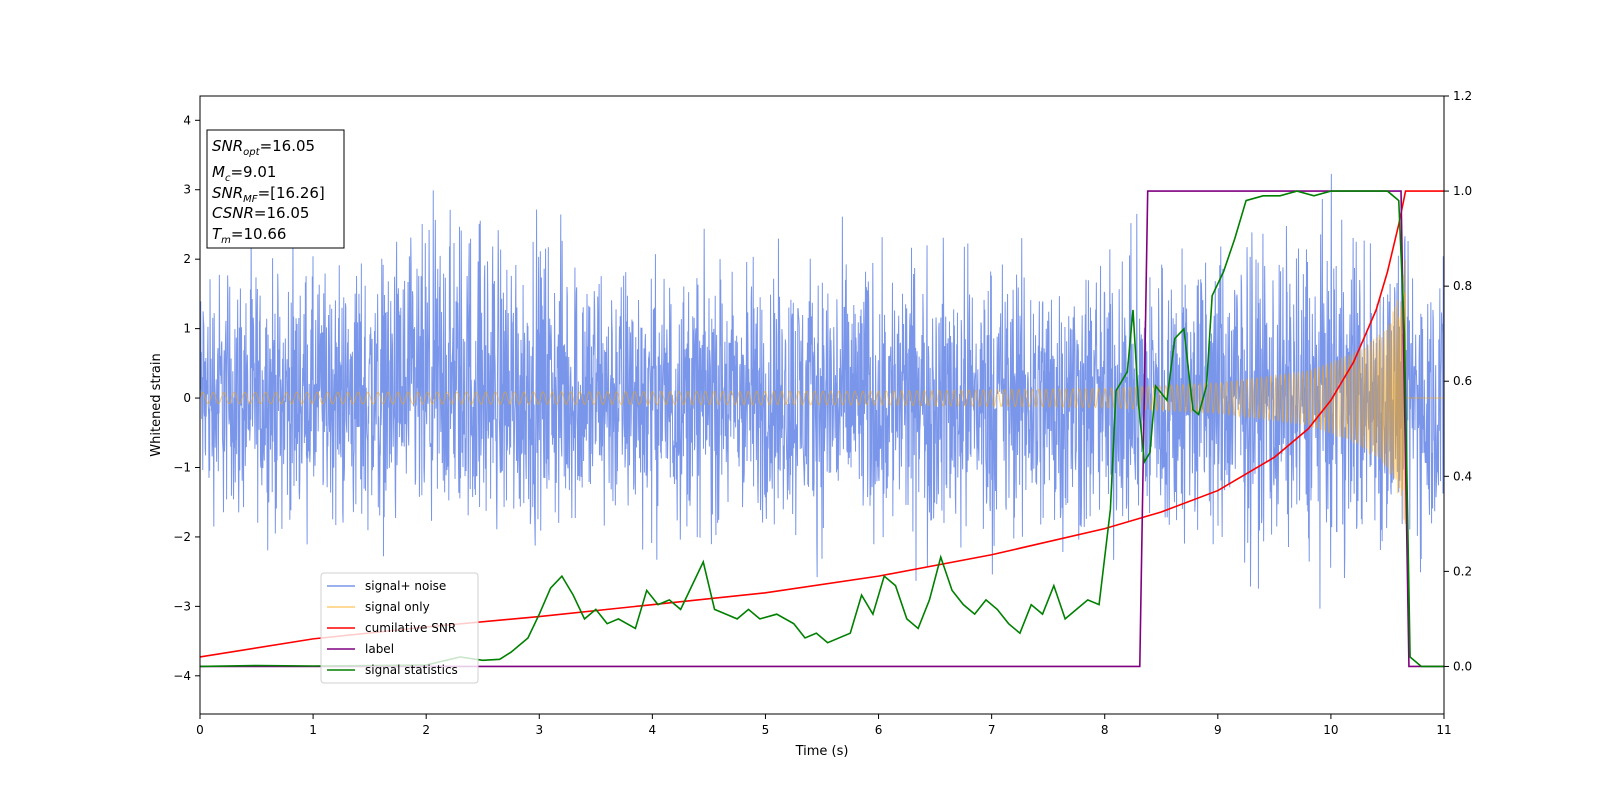  I want to click on legend-label-text: signal statistics, so click(411, 670).